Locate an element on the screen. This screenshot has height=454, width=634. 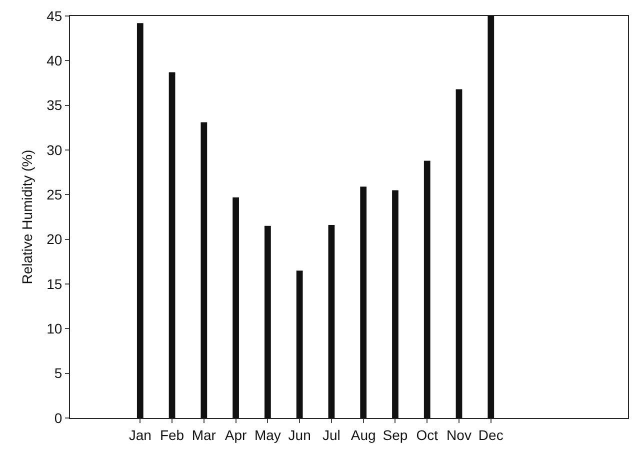
y-tick-label: 0 is located at coordinates (58, 418).